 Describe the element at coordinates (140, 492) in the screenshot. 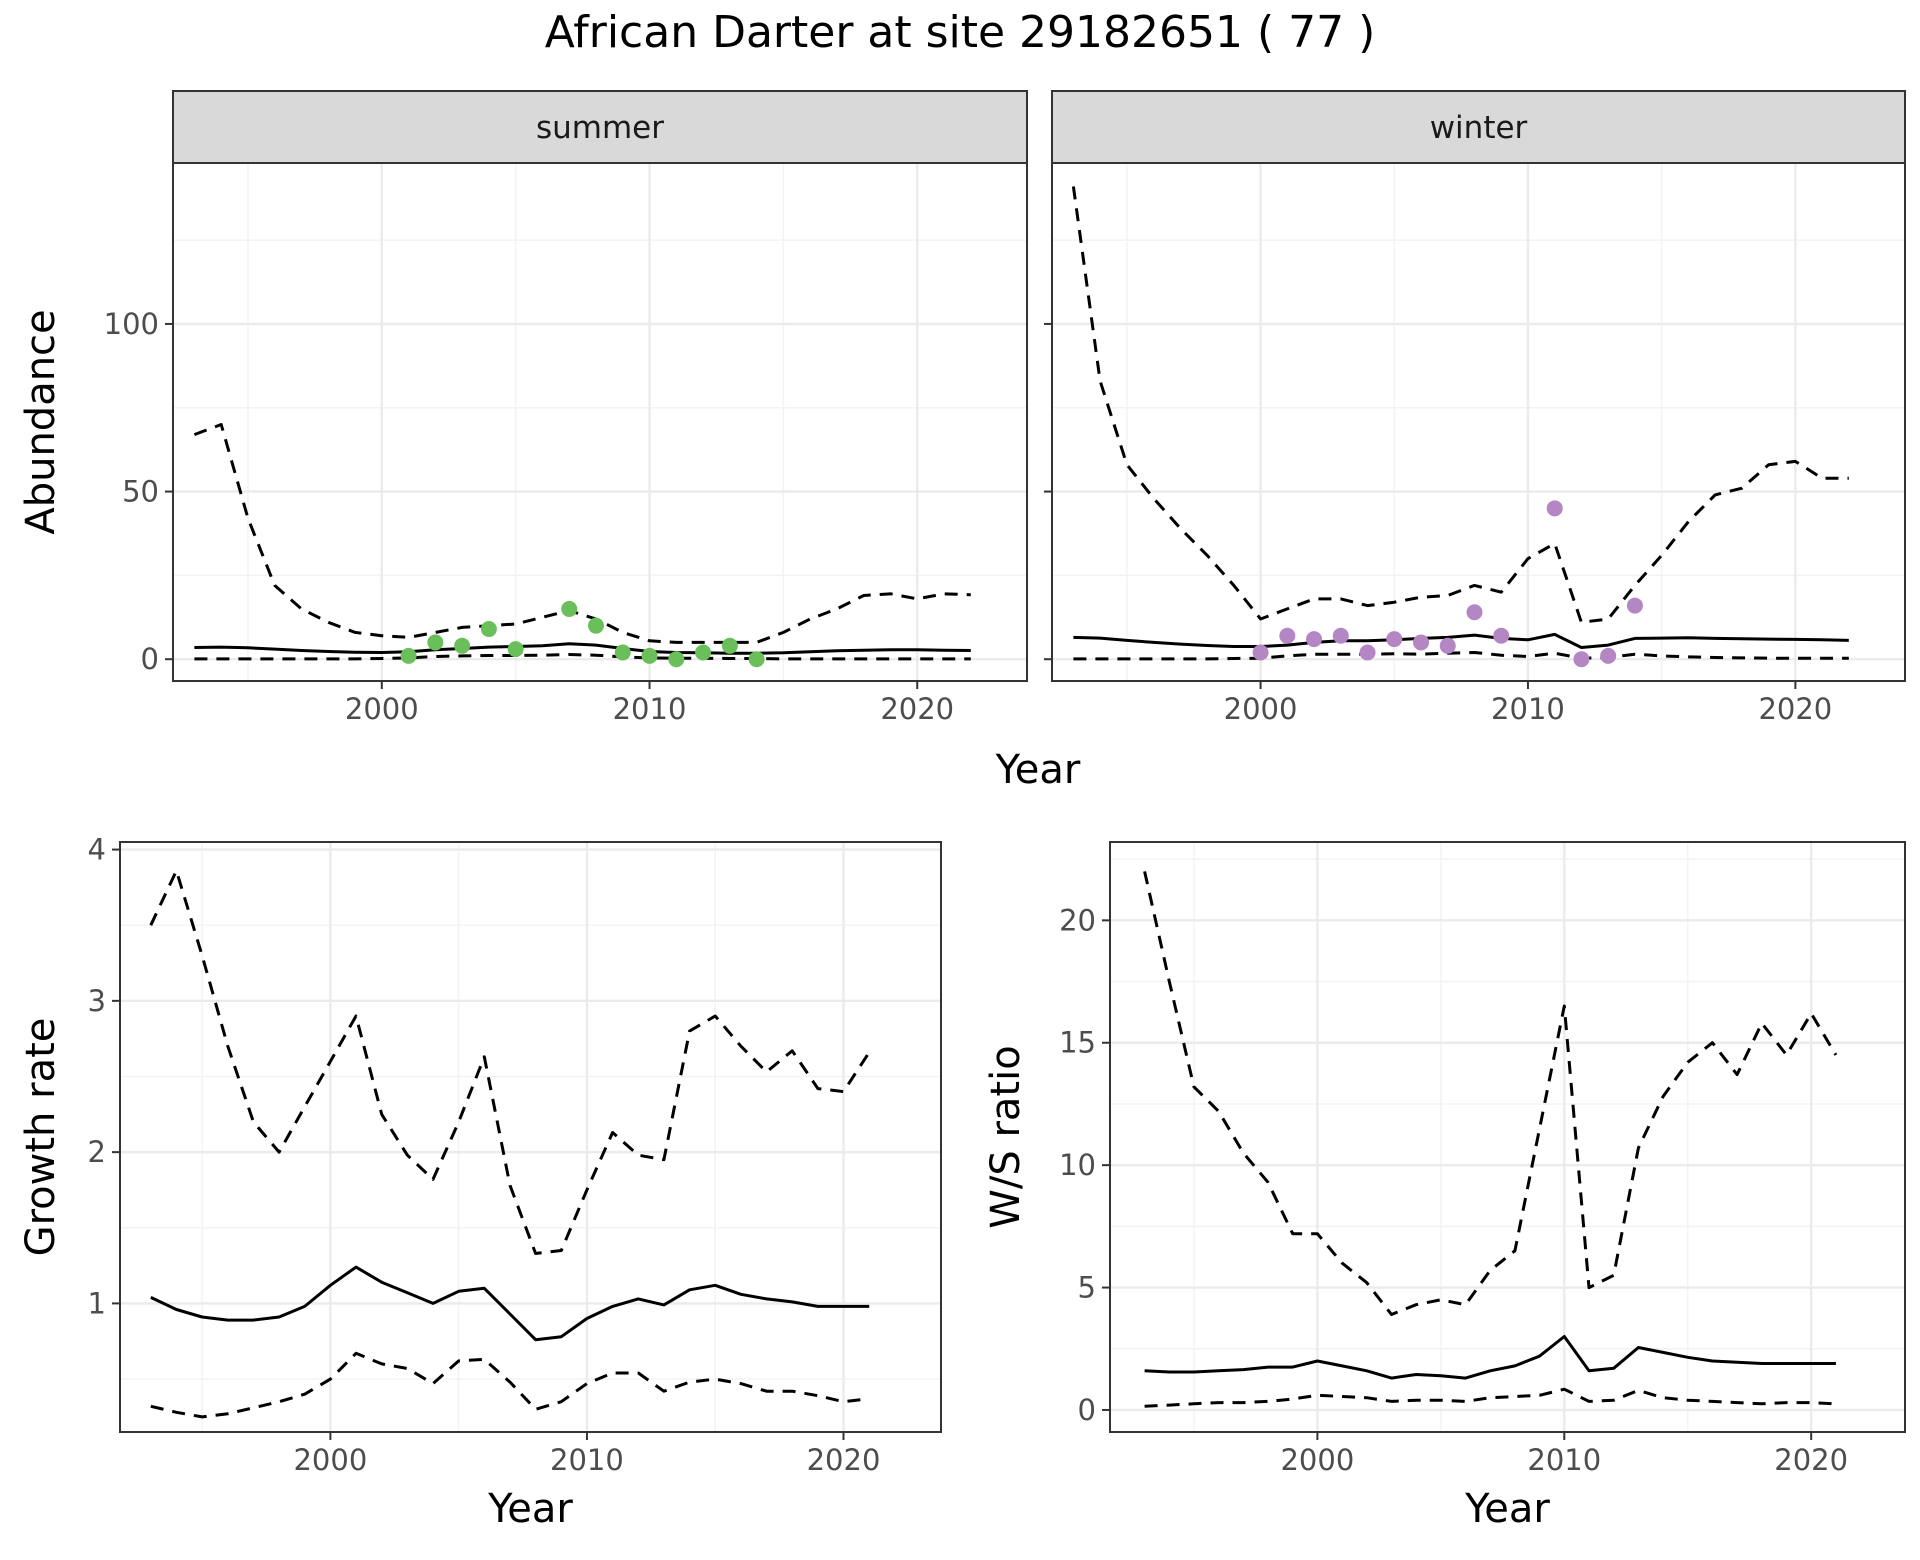

I see `y-tick-label: 50` at that location.